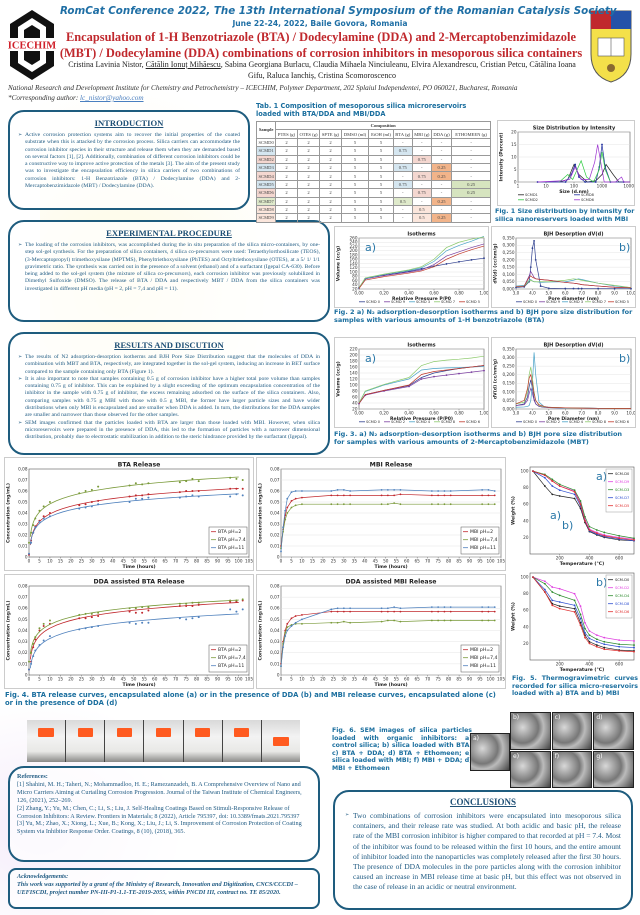  Describe the element at coordinates (622, 506) in the screenshot. I see `legend-label: SCM-D5` at that location.